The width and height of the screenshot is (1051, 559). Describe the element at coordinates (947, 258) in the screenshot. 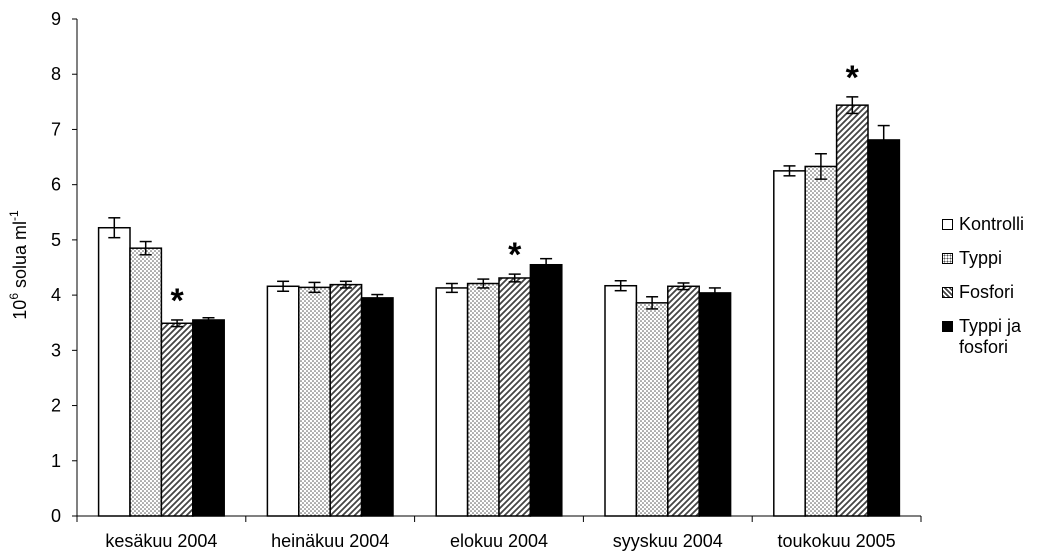

I see `legend-swatch-typpi` at that location.